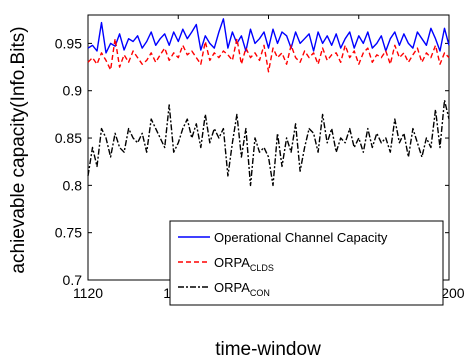 Image resolution: width=467 pixels, height=360 pixels. What do you see at coordinates (68, 43) in the screenshot?
I see `y-tick-label: 0.95` at bounding box center [68, 43].